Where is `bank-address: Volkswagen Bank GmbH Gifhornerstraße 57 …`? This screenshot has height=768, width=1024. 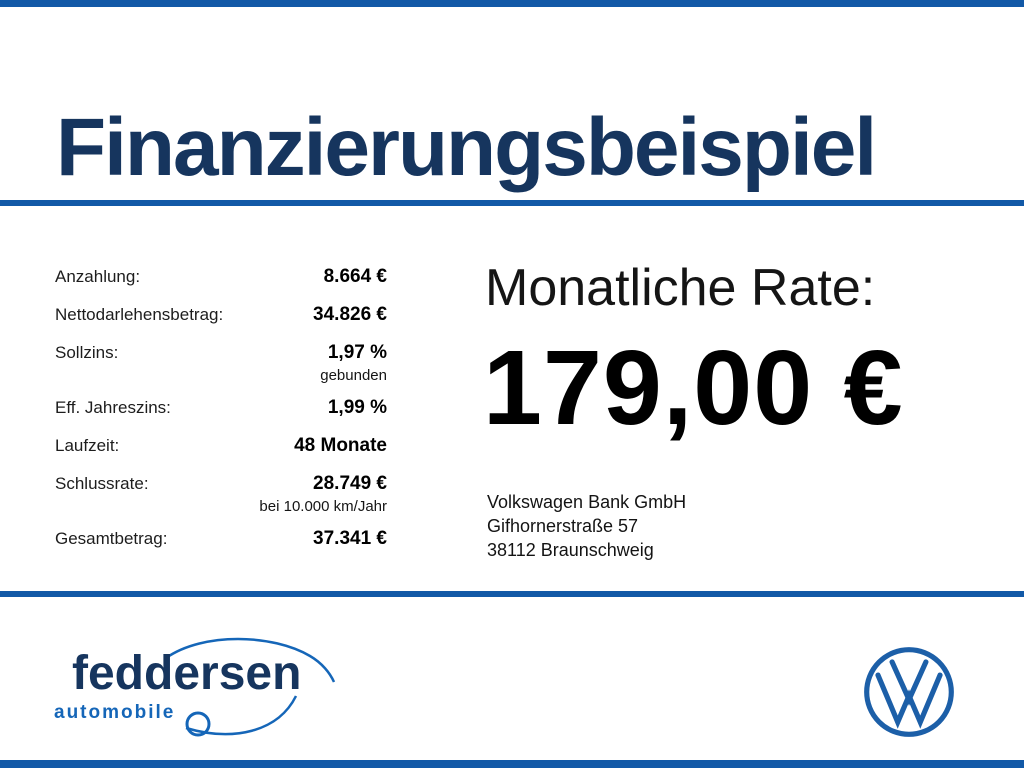
bank-address: Volkswagen Bank GmbH Gifhornerstraße 57 … is located at coordinates (586, 526).